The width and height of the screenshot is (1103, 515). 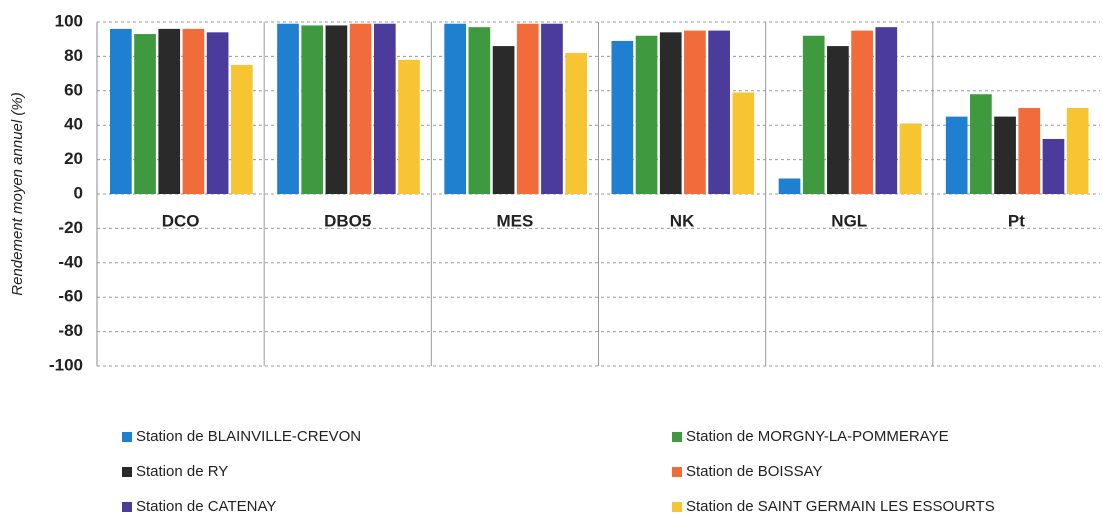 I want to click on y-tick-label: 80, so click(x=73, y=55).